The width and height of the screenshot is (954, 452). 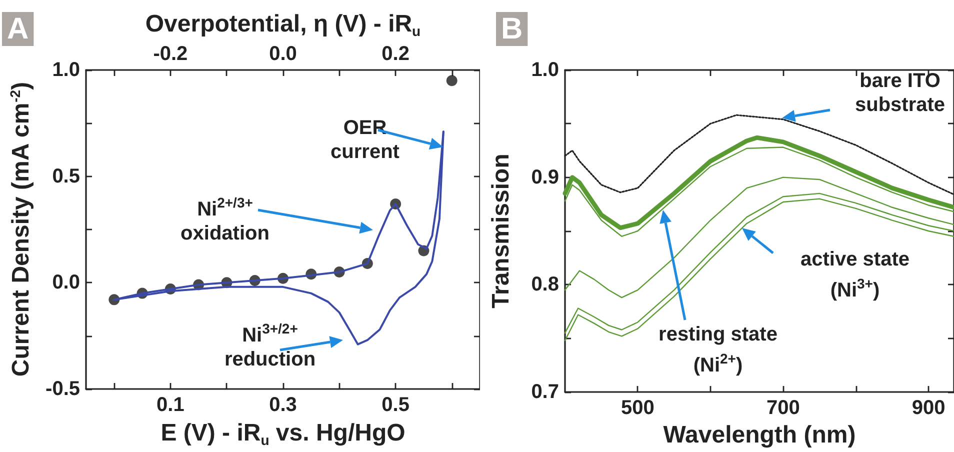 I want to click on annotation: OER current, so click(x=365, y=140).